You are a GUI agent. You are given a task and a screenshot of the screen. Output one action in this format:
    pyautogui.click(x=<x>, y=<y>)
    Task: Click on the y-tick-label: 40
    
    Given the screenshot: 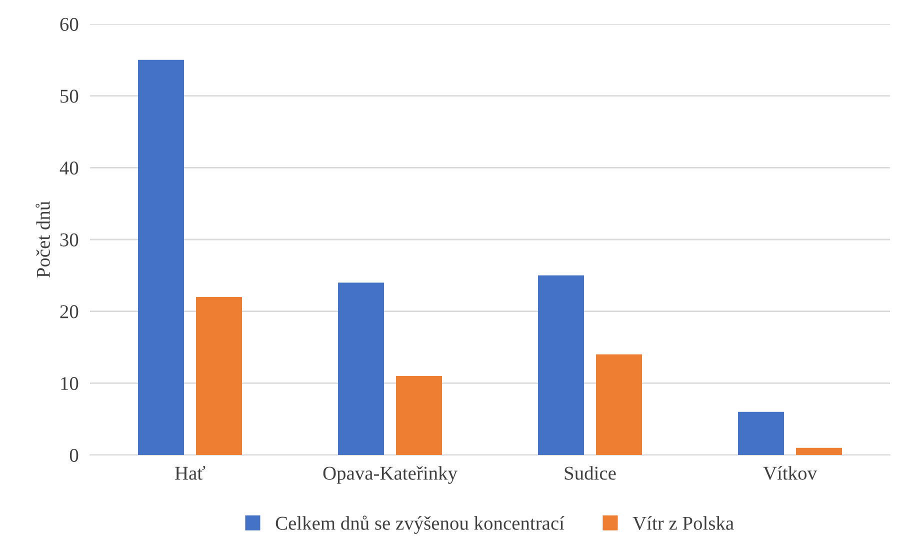 What is the action you would take?
    pyautogui.click(x=69, y=168)
    